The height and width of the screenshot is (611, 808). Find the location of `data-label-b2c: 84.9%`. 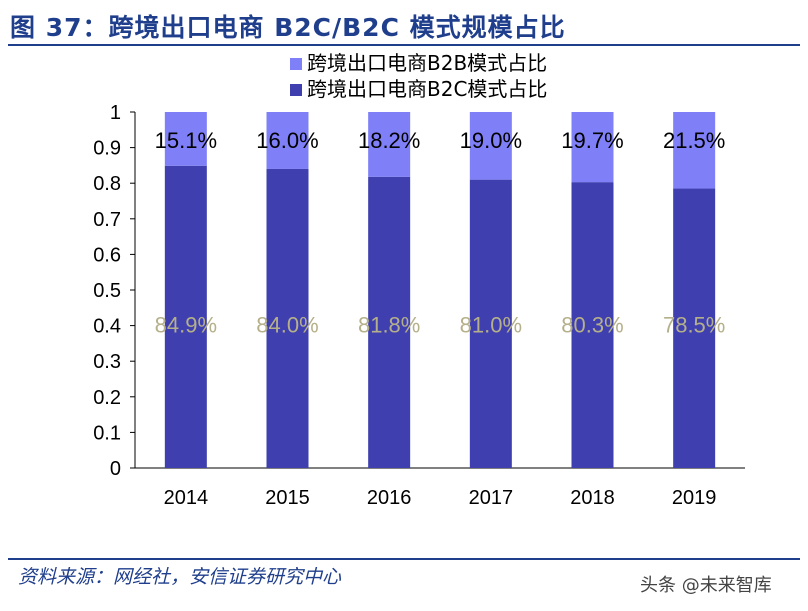

data-label-b2c: 84.9% is located at coordinates (186, 325).